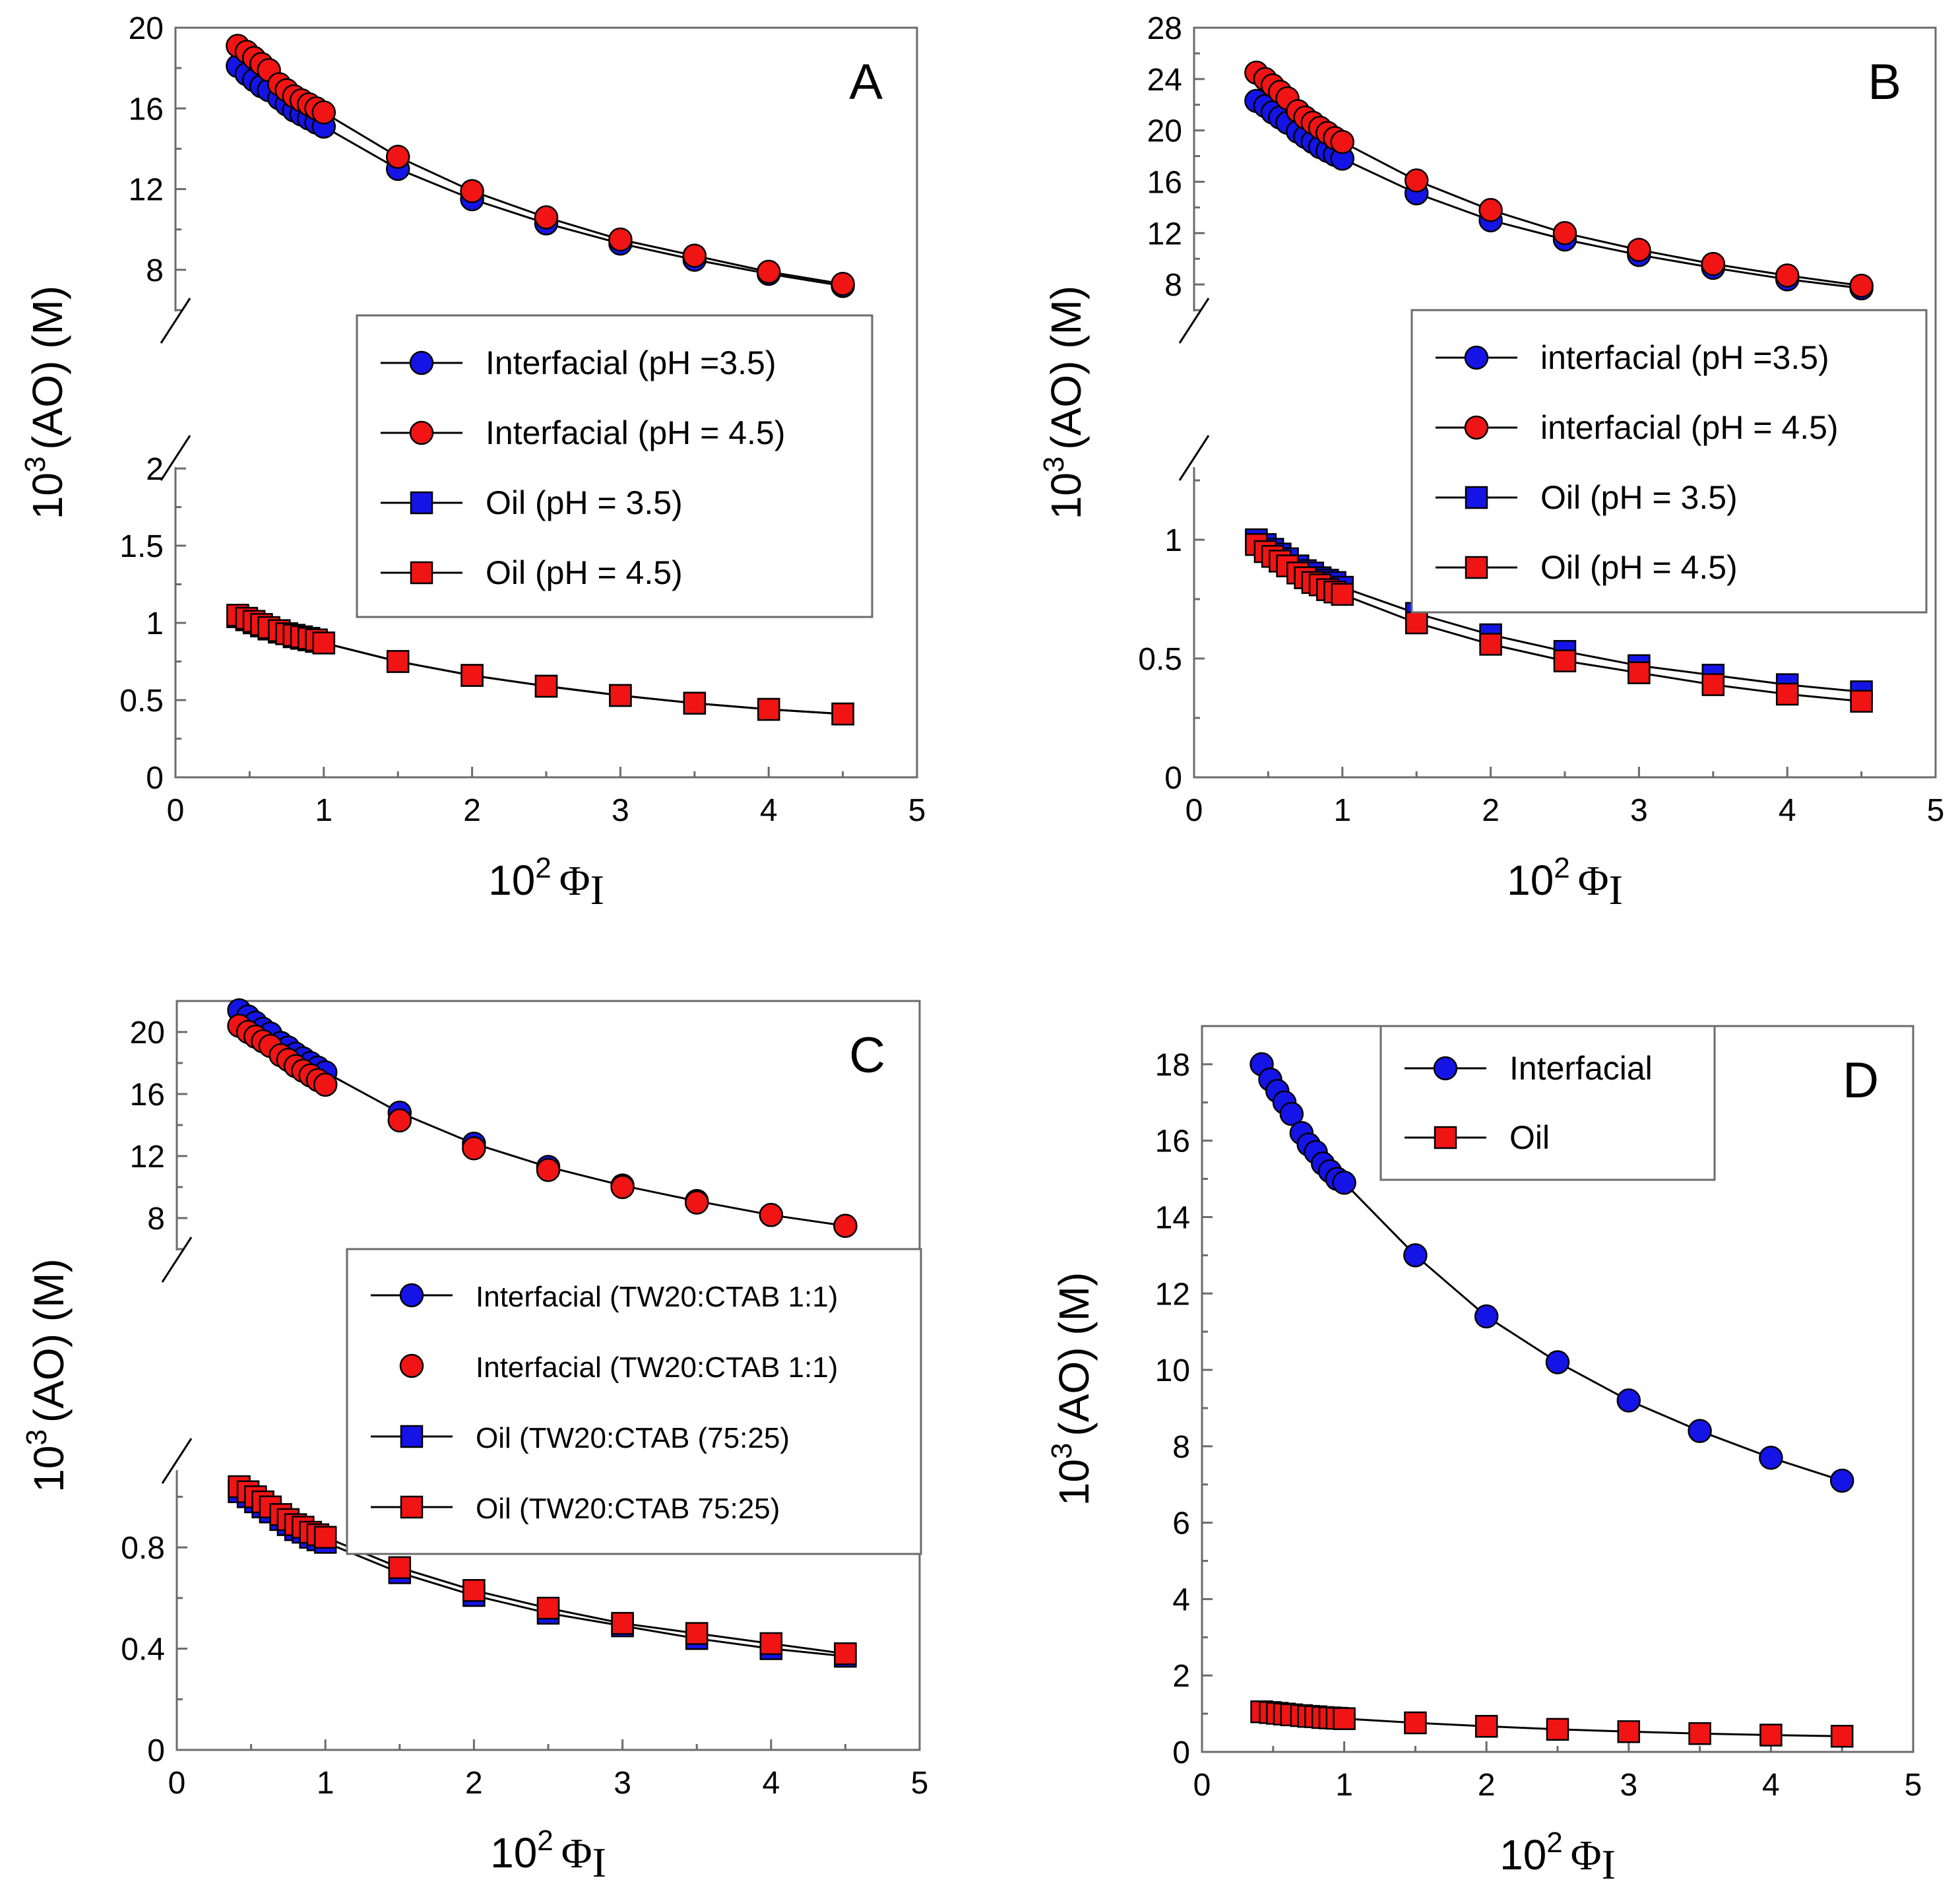  What do you see at coordinates (1639, 498) in the screenshot?
I see `legend-label: Oil (pH = 3.5)` at bounding box center [1639, 498].